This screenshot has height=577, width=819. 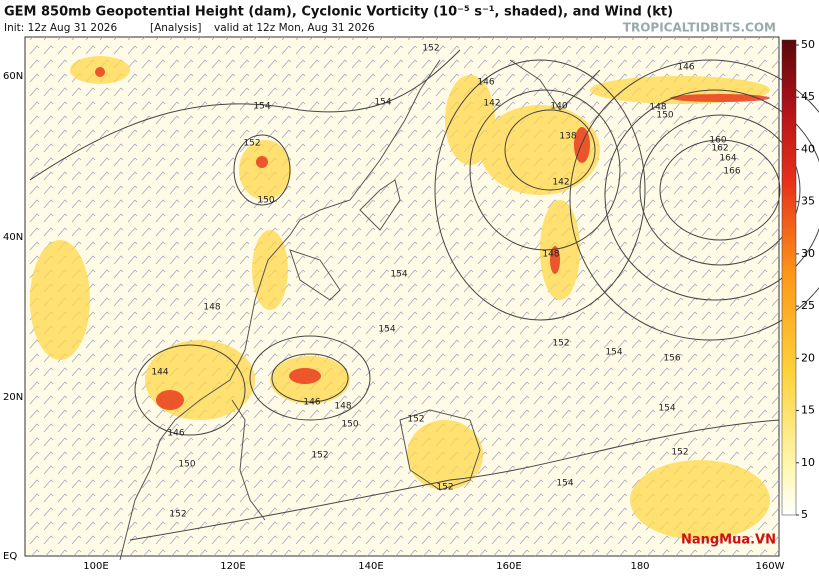 I want to click on watermark: NangMua.VN, so click(x=728, y=540).